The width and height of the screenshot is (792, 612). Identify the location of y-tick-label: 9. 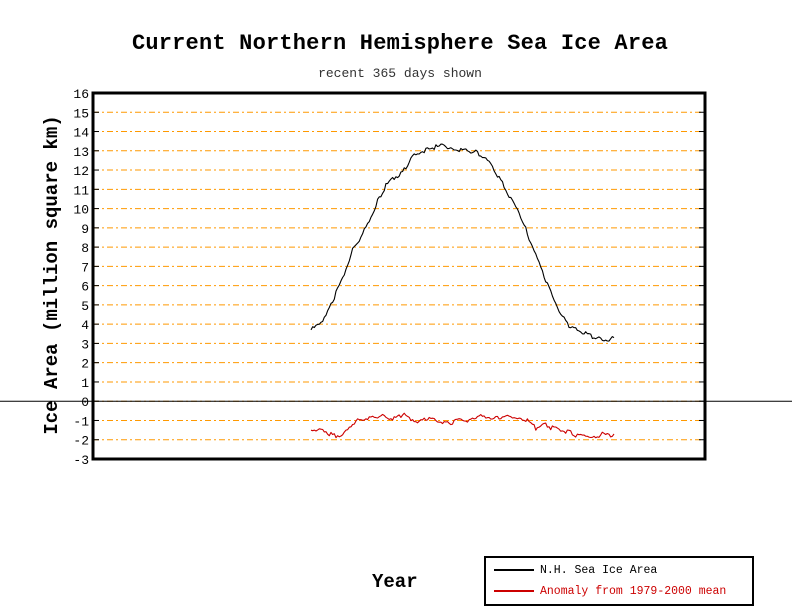
(85, 229).